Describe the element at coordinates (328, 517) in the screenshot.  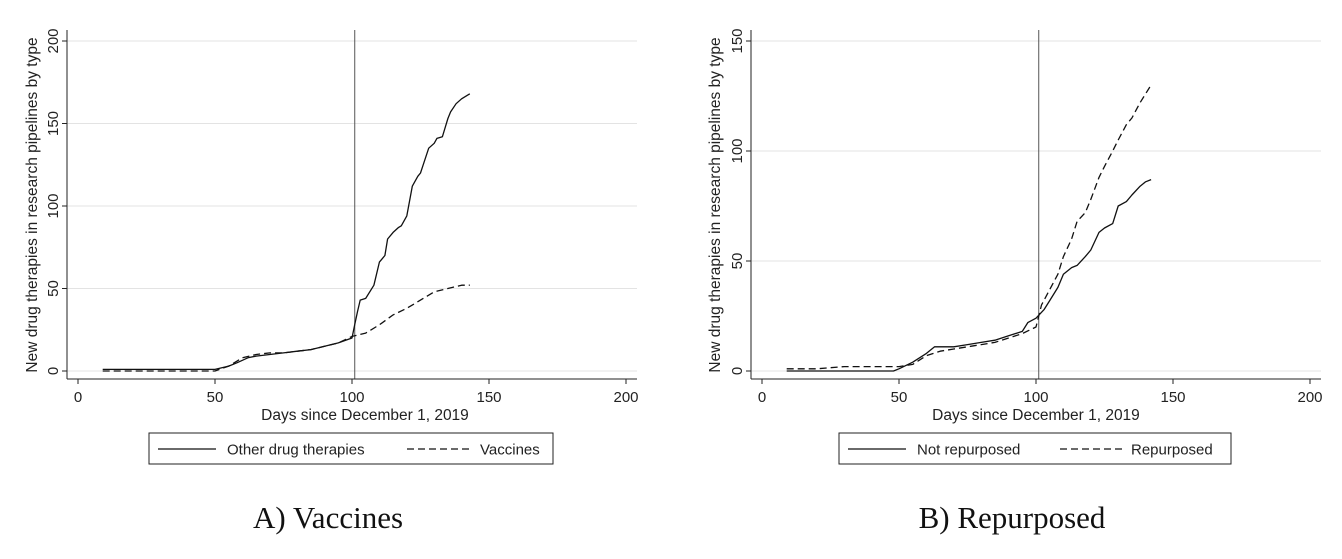
I see `panel-caption: A) Vaccines` at that location.